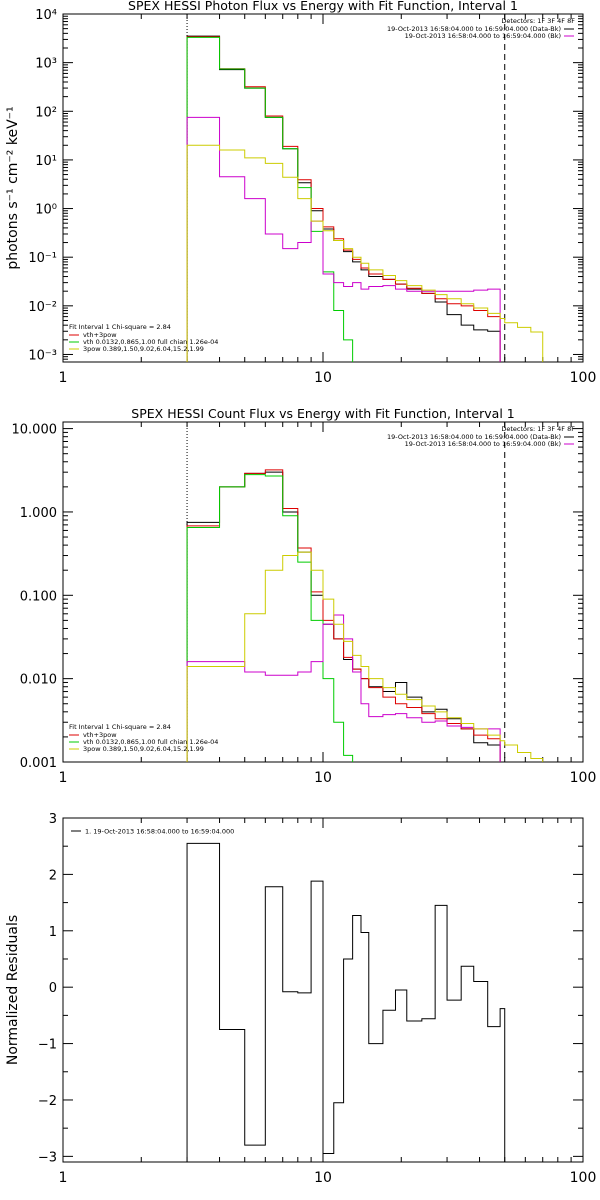 Image resolution: width=600 pixels, height=1200 pixels. I want to click on y-axis-label: Normalized Residuals, so click(13, 990).